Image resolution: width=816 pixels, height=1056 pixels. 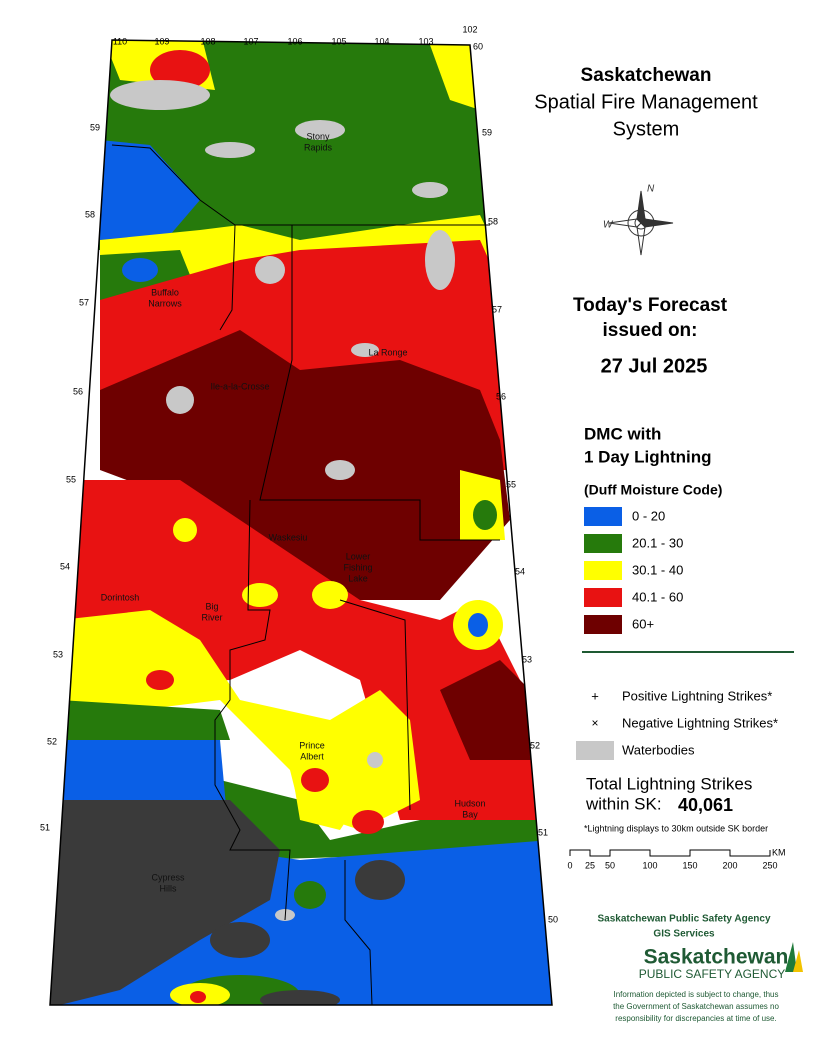 What do you see at coordinates (590, 865) in the screenshot?
I see `scale-label: 25` at bounding box center [590, 865].